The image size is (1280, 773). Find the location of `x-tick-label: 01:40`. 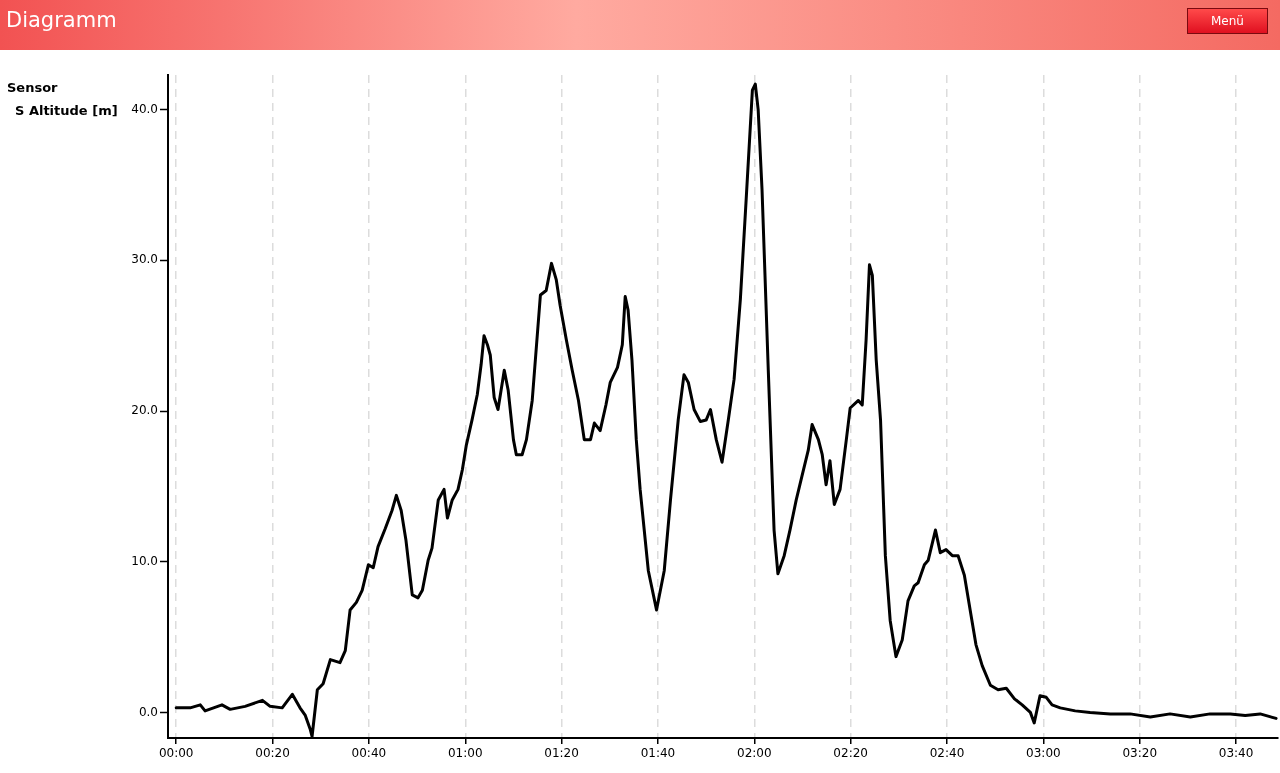

x-tick-label: 01:40 is located at coordinates (658, 753).